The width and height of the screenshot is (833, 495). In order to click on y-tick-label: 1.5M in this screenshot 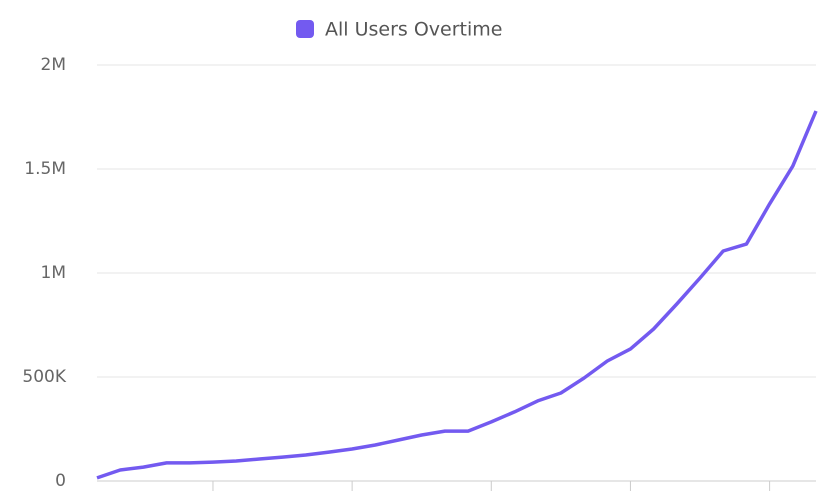, I will do `click(45, 169)`.